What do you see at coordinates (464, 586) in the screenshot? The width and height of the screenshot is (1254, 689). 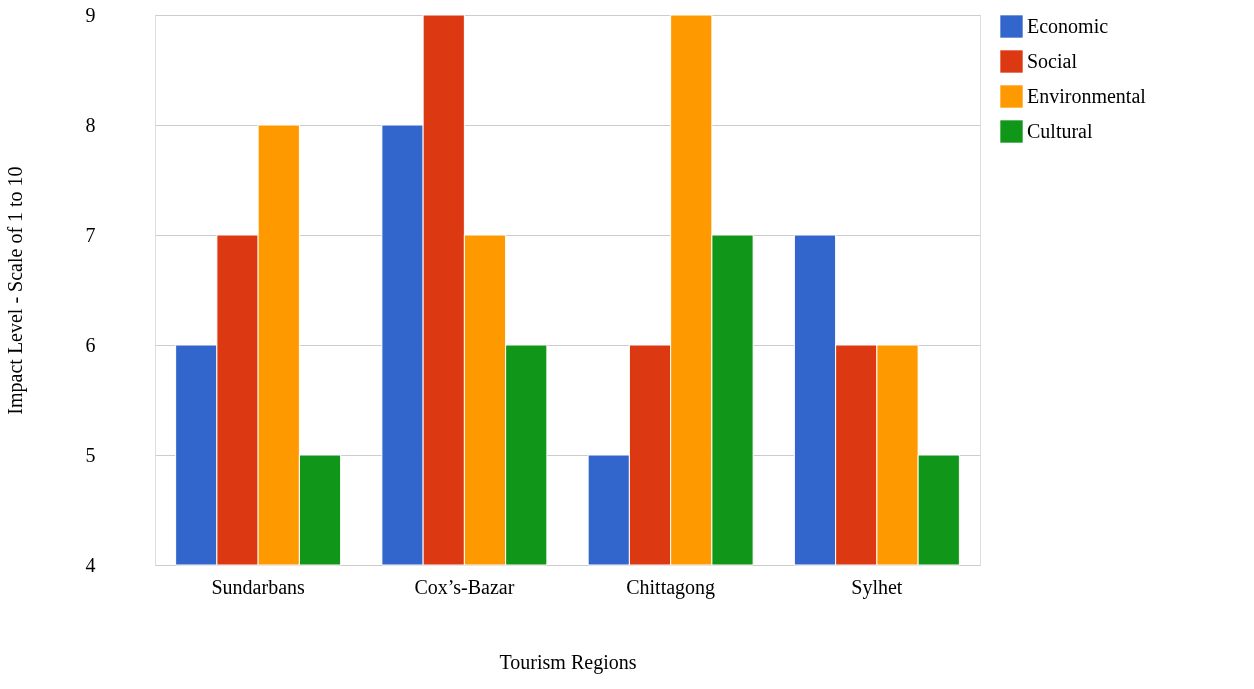 I see `x-tick-label: Cox’s-Bazar` at bounding box center [464, 586].